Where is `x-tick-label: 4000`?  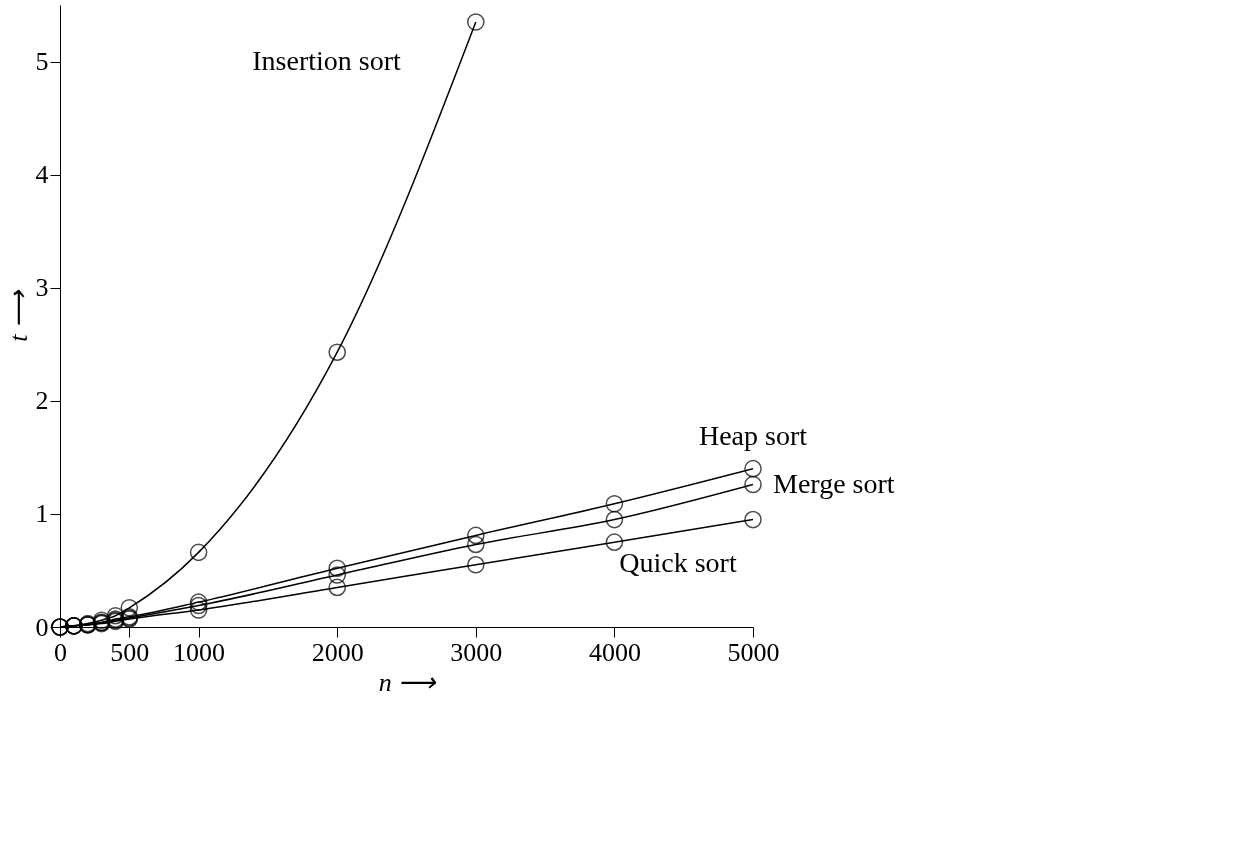
x-tick-label: 4000 is located at coordinates (614, 652).